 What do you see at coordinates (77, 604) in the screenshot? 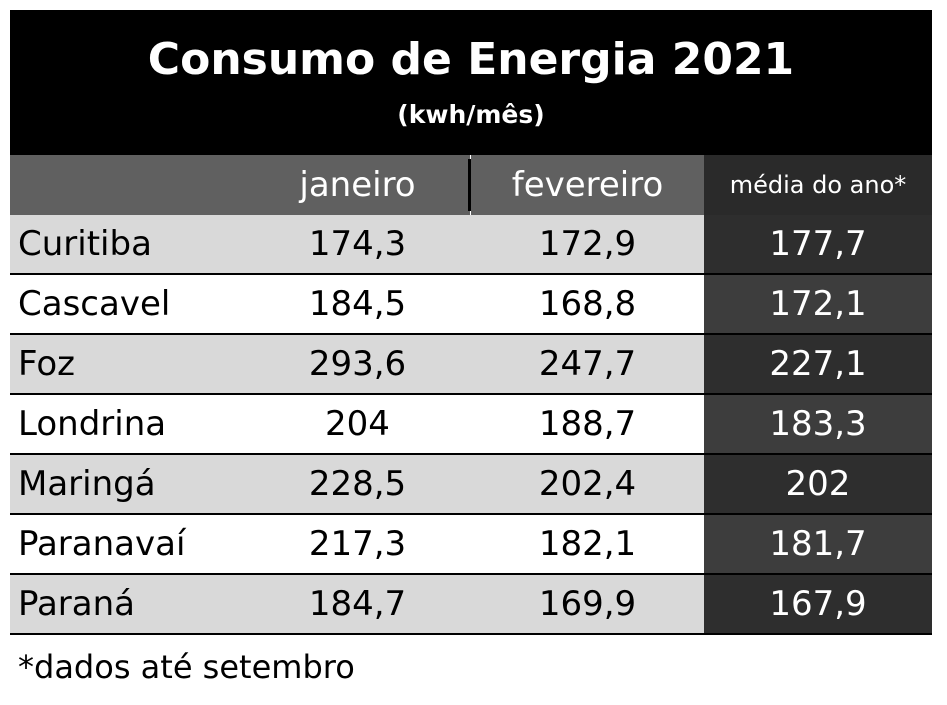
I see `city-cell: Paraná` at bounding box center [77, 604].